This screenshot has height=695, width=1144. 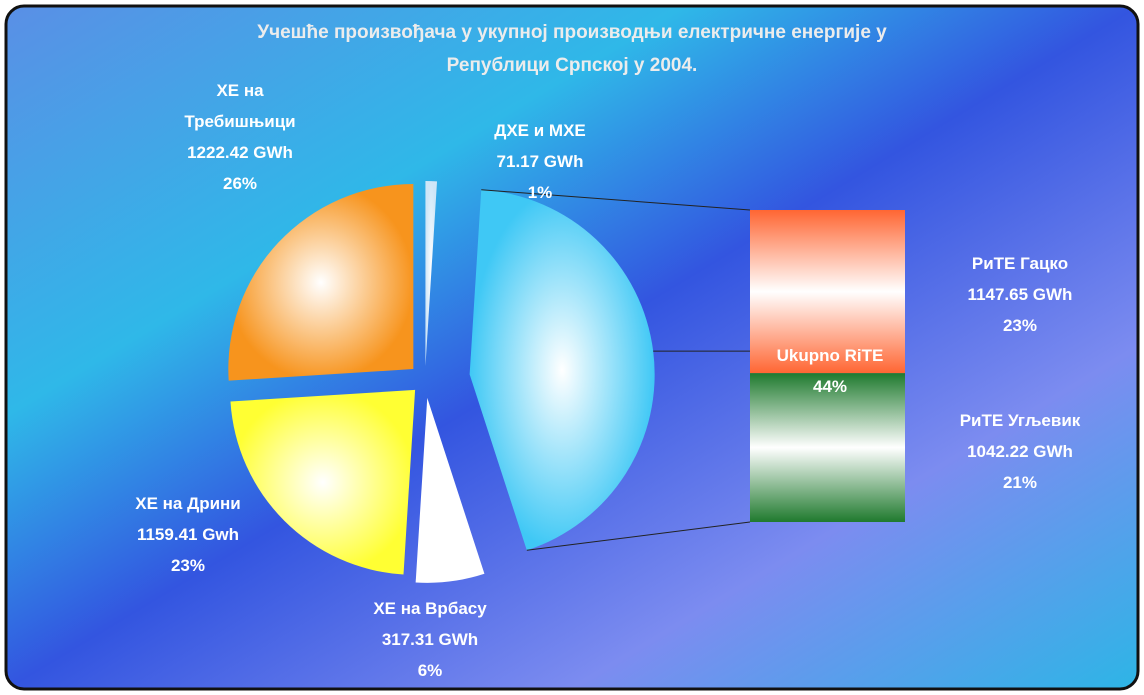 What do you see at coordinates (240, 152) in the screenshot?
I see `label-line: 1222.42 GWh` at bounding box center [240, 152].